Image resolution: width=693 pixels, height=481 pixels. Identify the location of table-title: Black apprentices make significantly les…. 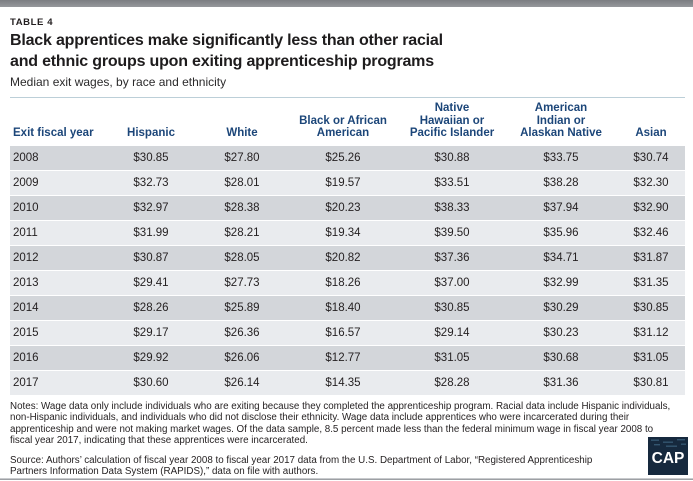
(226, 51).